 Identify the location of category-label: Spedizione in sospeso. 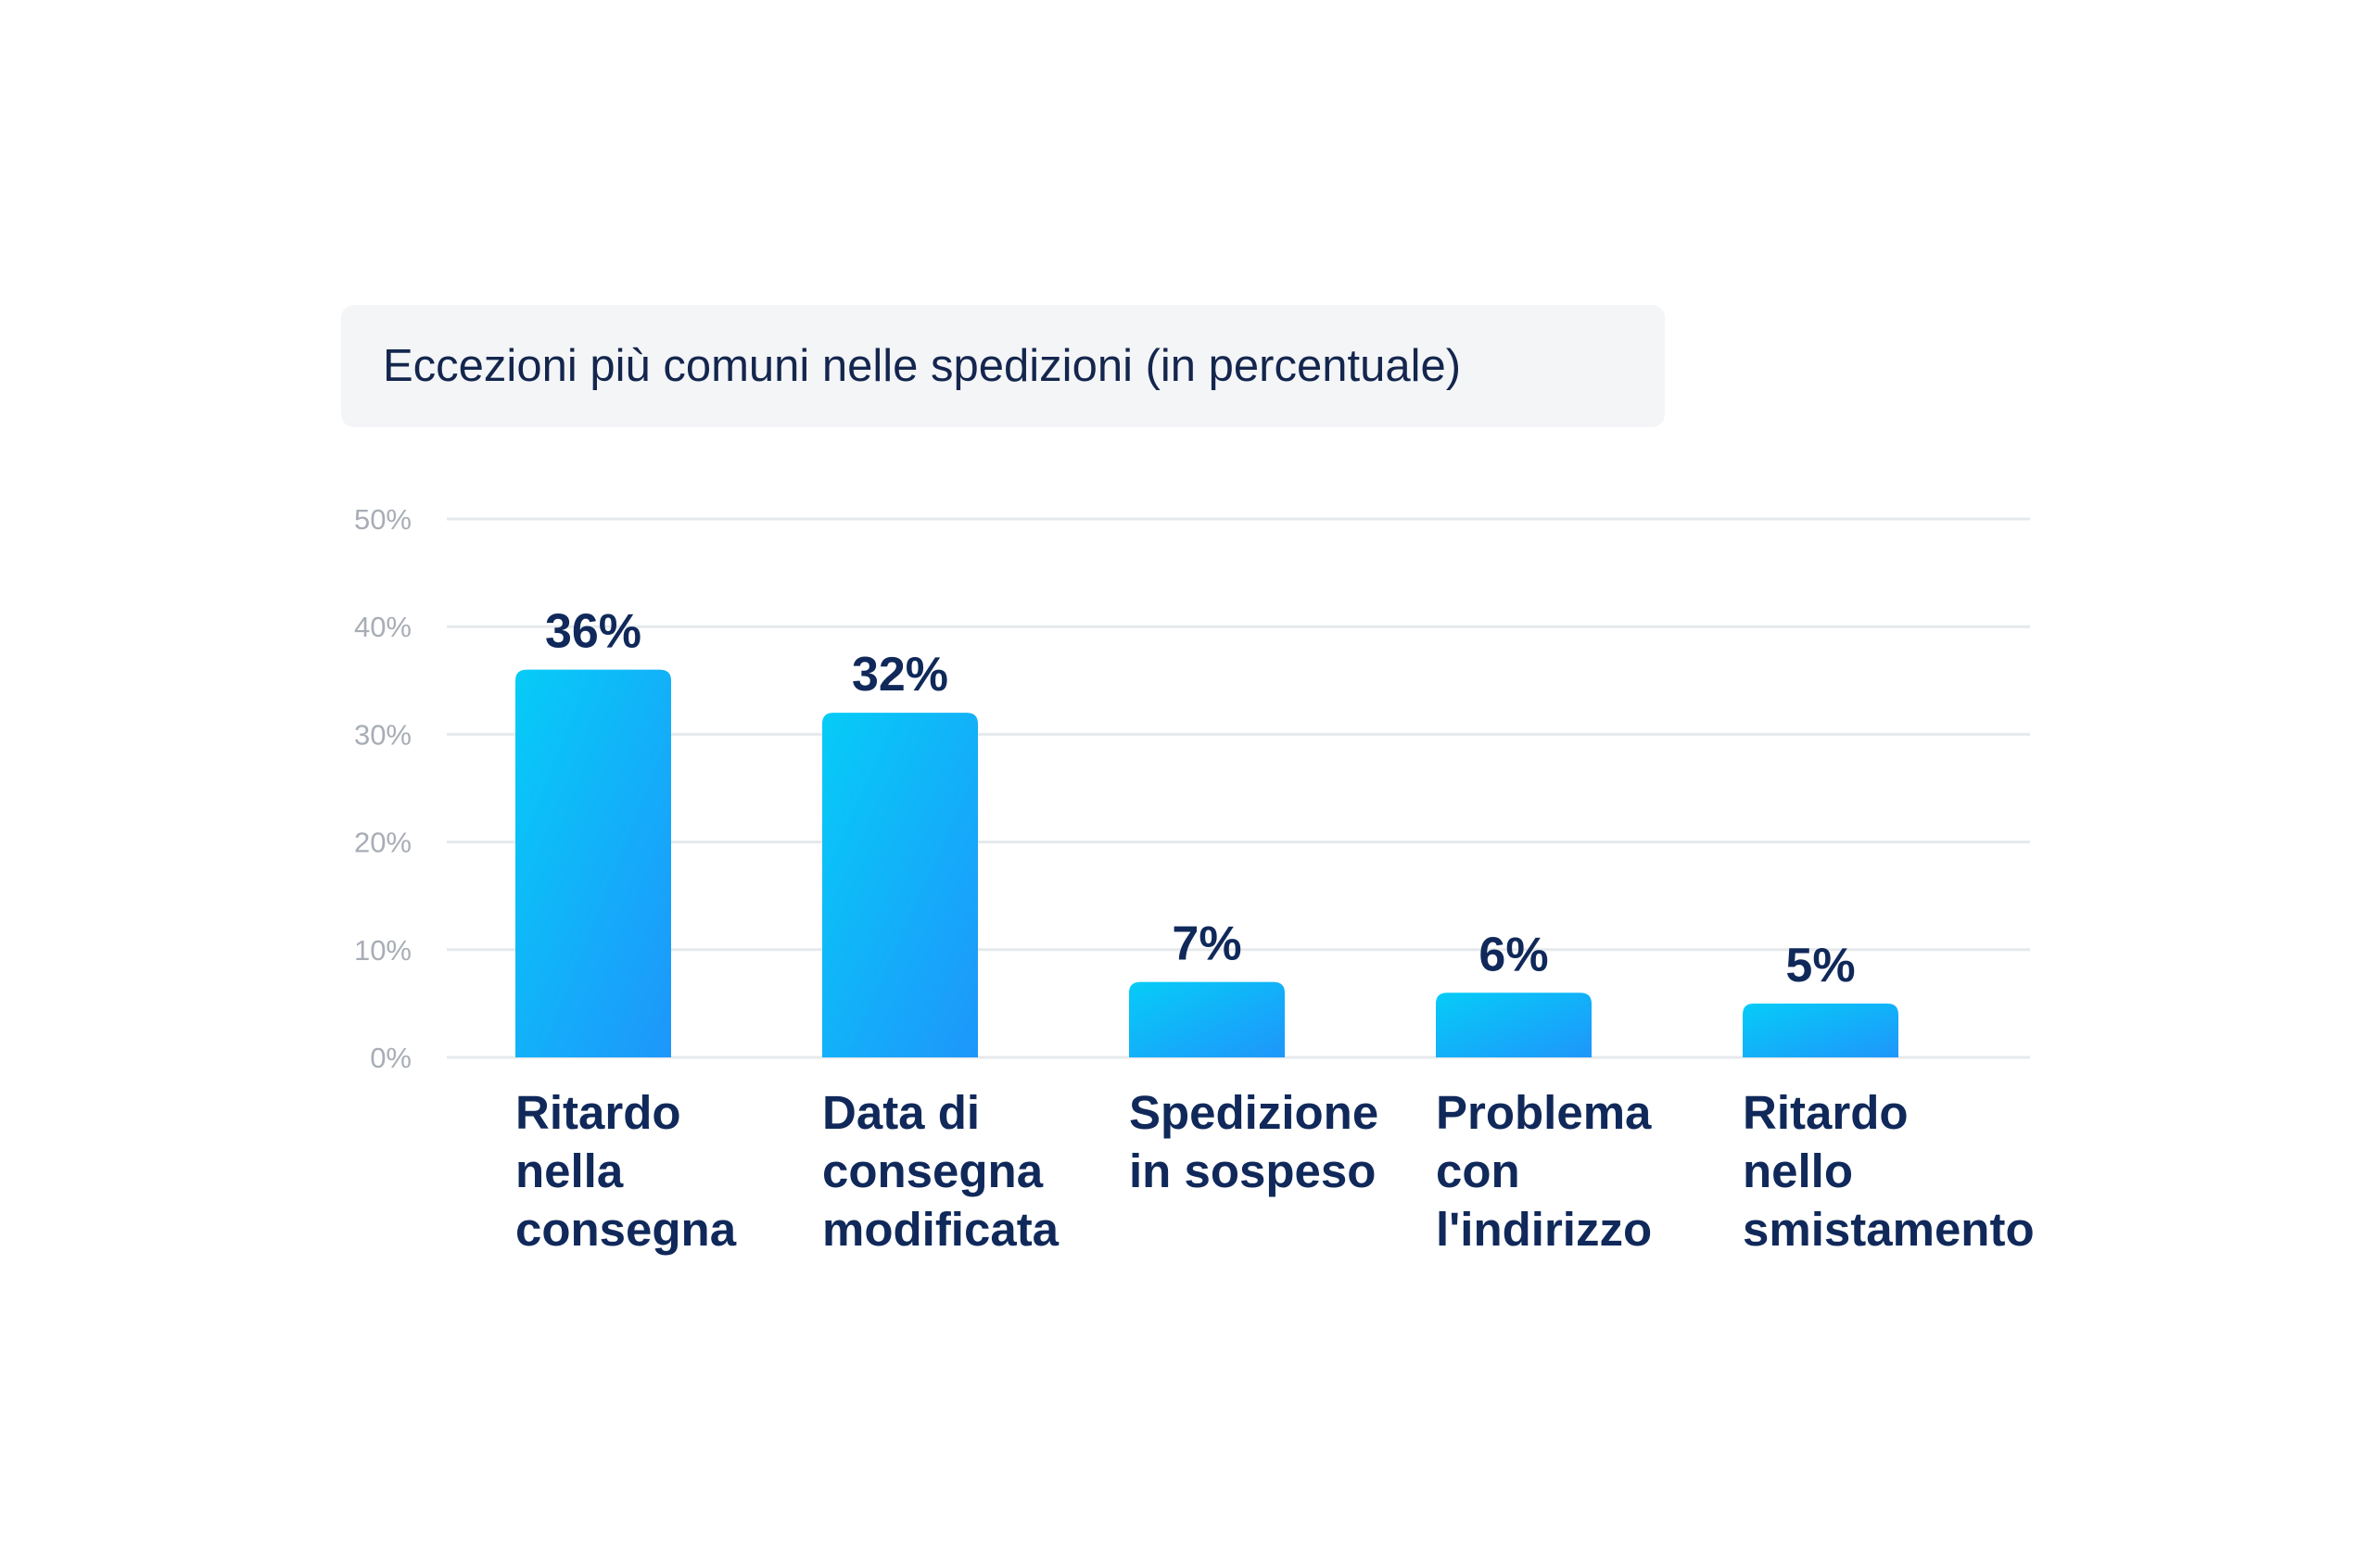
(1254, 1141).